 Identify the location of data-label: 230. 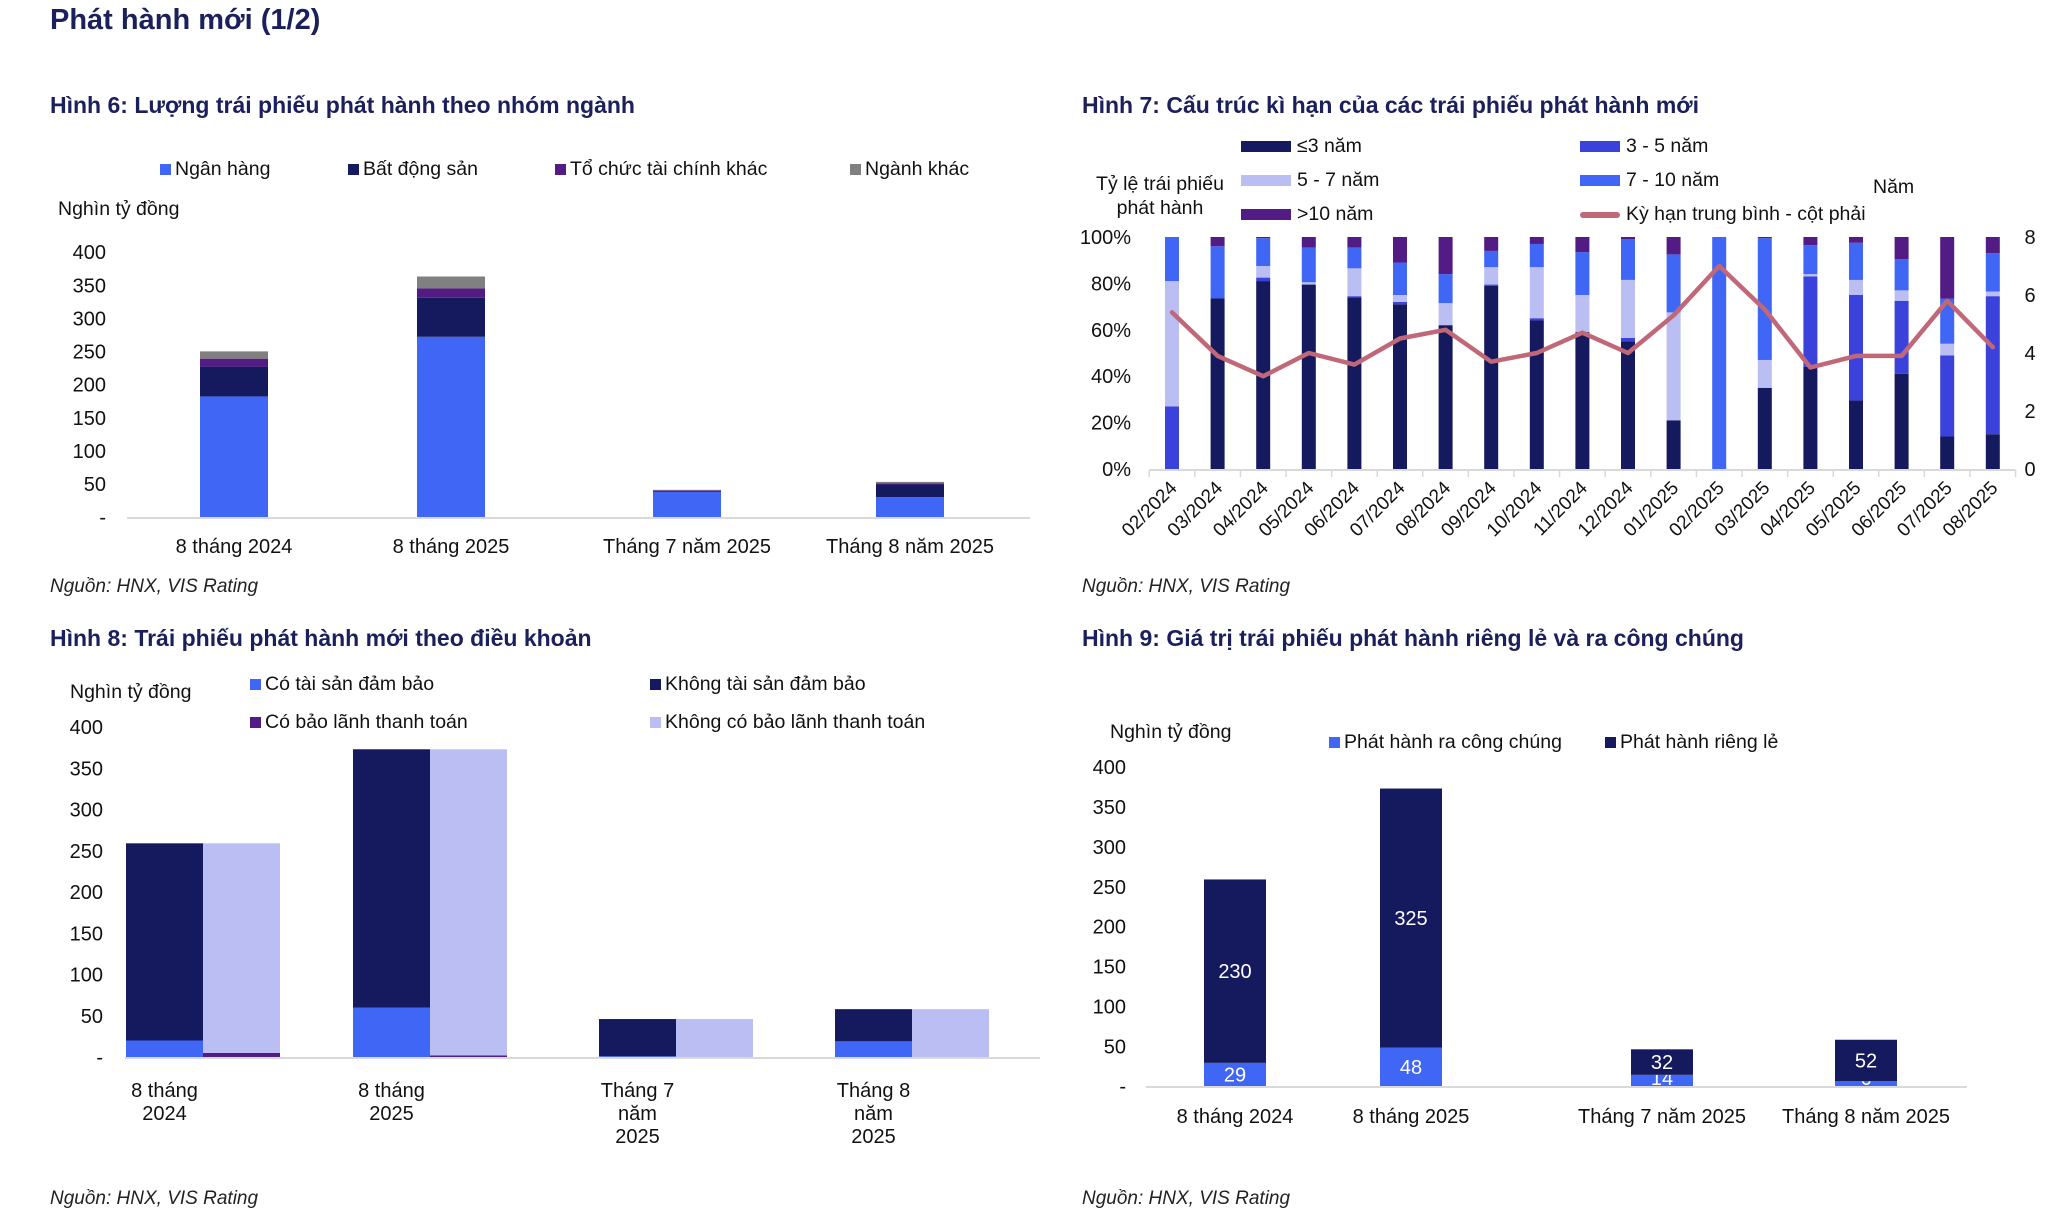
(1234, 972).